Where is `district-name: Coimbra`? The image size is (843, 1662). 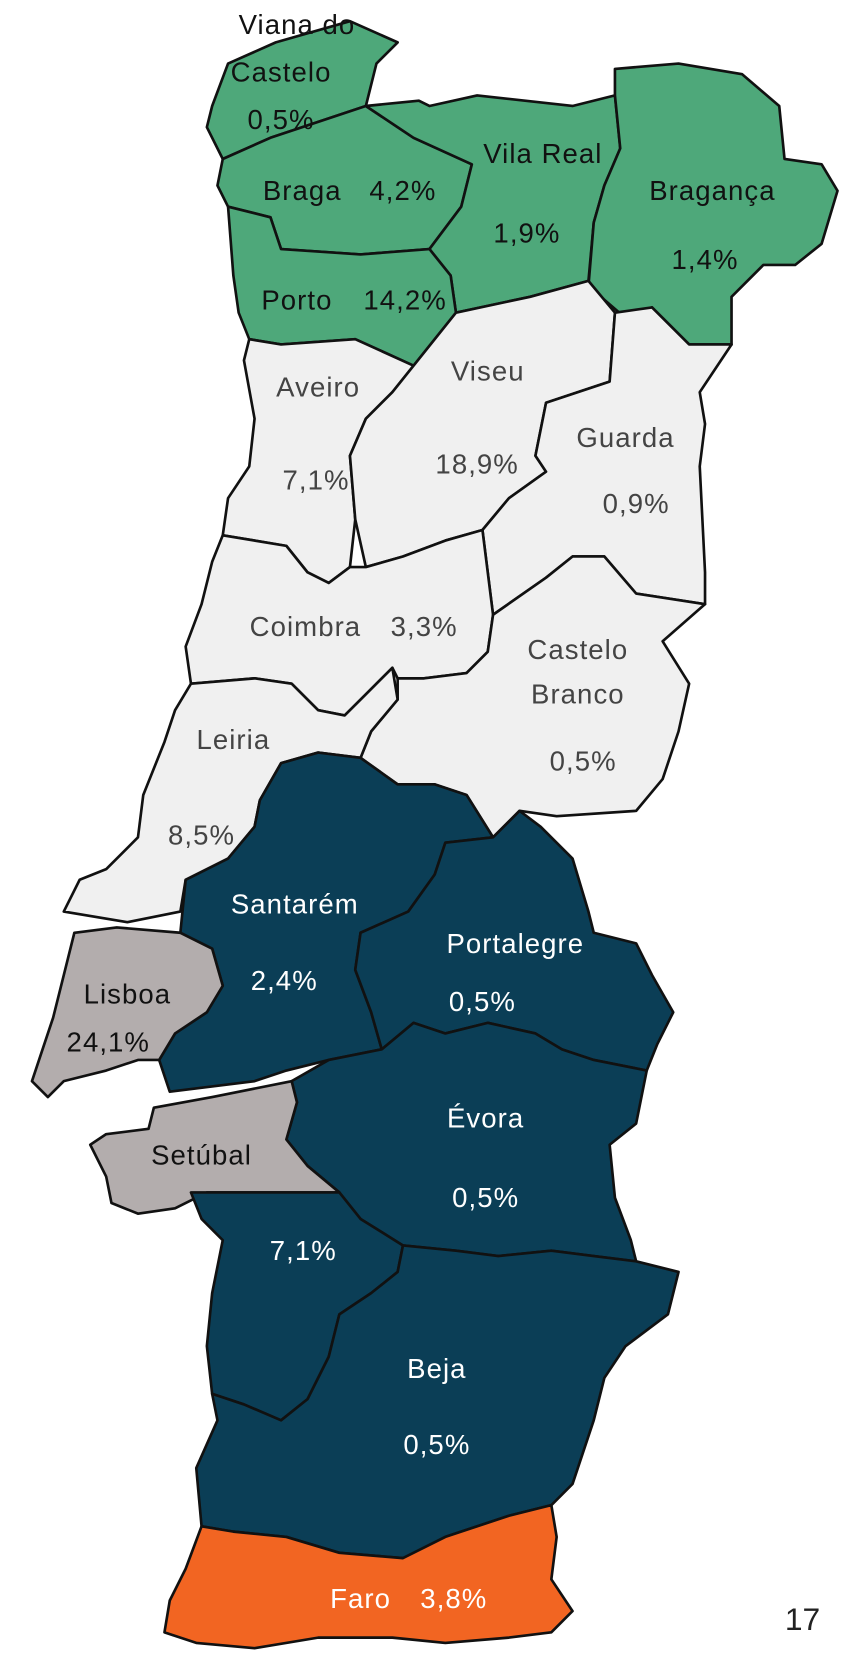
district-name: Coimbra is located at coordinates (306, 626).